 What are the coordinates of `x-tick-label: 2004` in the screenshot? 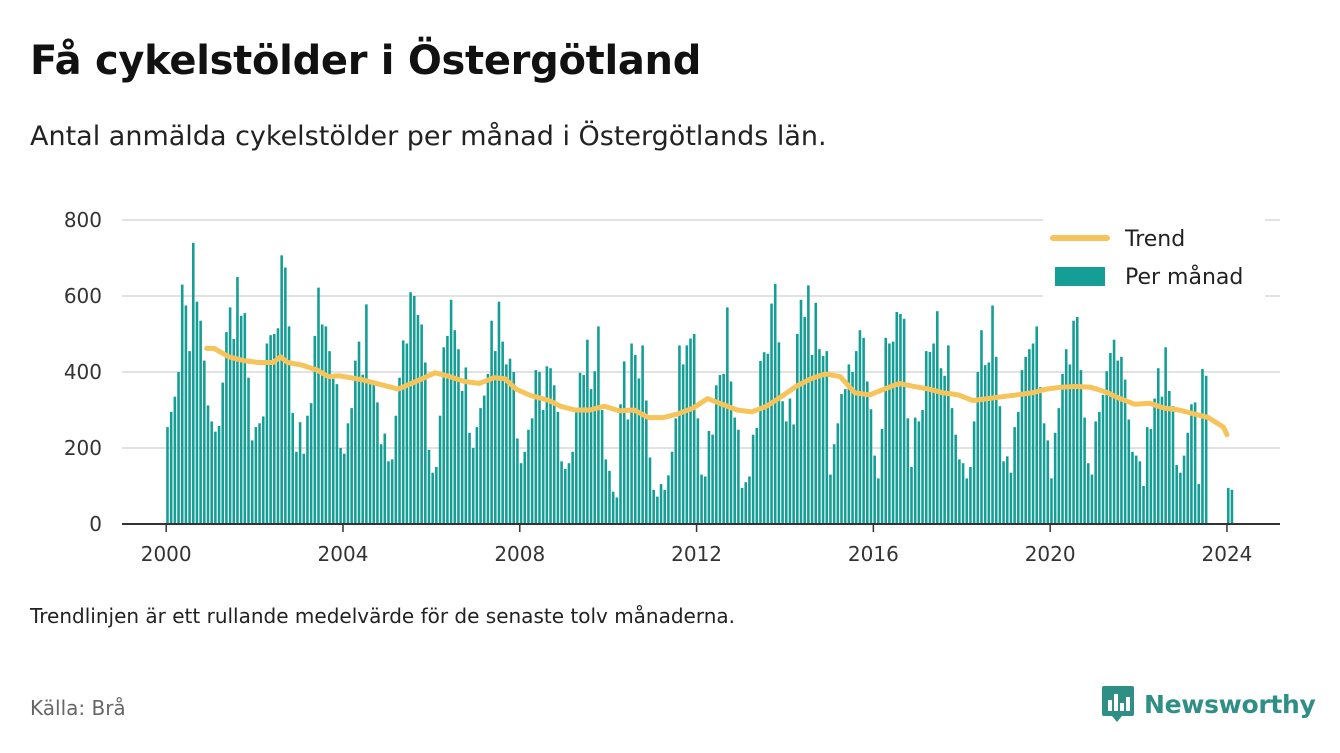 It's located at (343, 554).